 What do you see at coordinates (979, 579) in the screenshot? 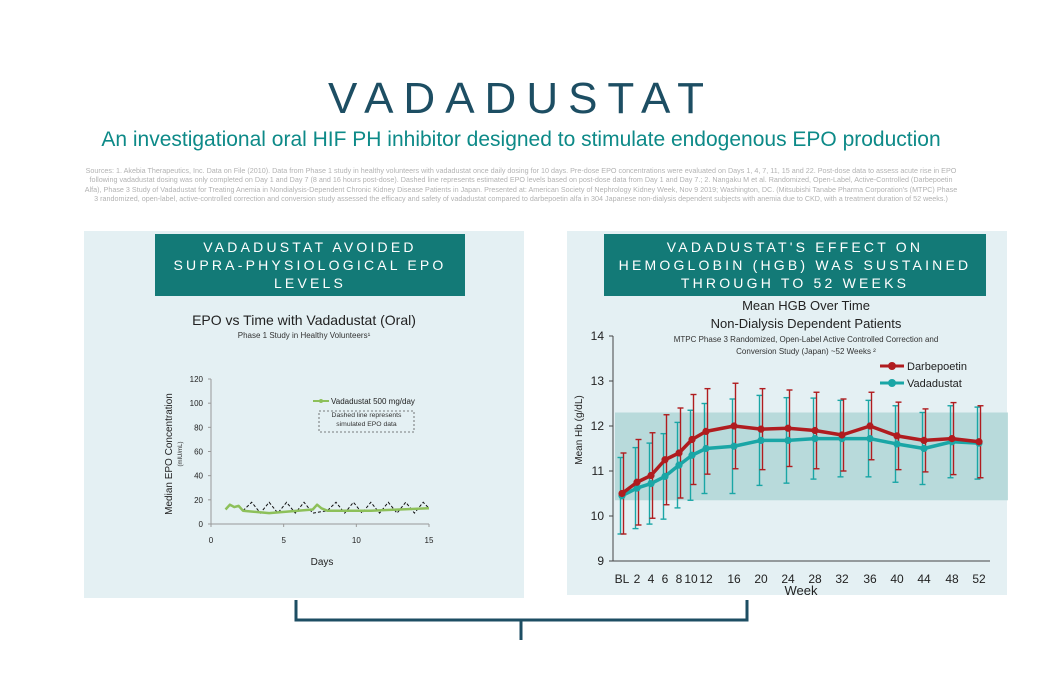
I see `hgb-x-tick-label: 52` at bounding box center [979, 579].